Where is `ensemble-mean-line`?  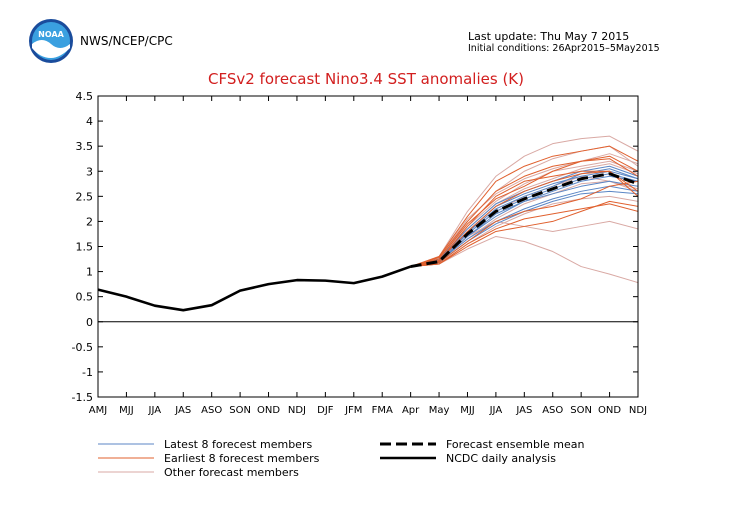 ensemble-mean-line is located at coordinates (524, 220).